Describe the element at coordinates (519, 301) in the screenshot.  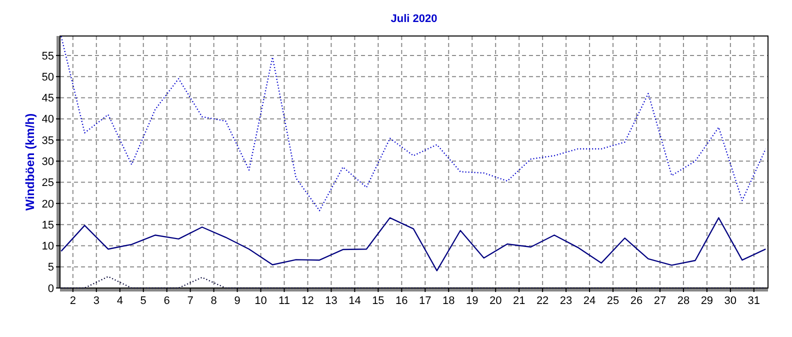
I see `x-tick-label: 21` at that location.